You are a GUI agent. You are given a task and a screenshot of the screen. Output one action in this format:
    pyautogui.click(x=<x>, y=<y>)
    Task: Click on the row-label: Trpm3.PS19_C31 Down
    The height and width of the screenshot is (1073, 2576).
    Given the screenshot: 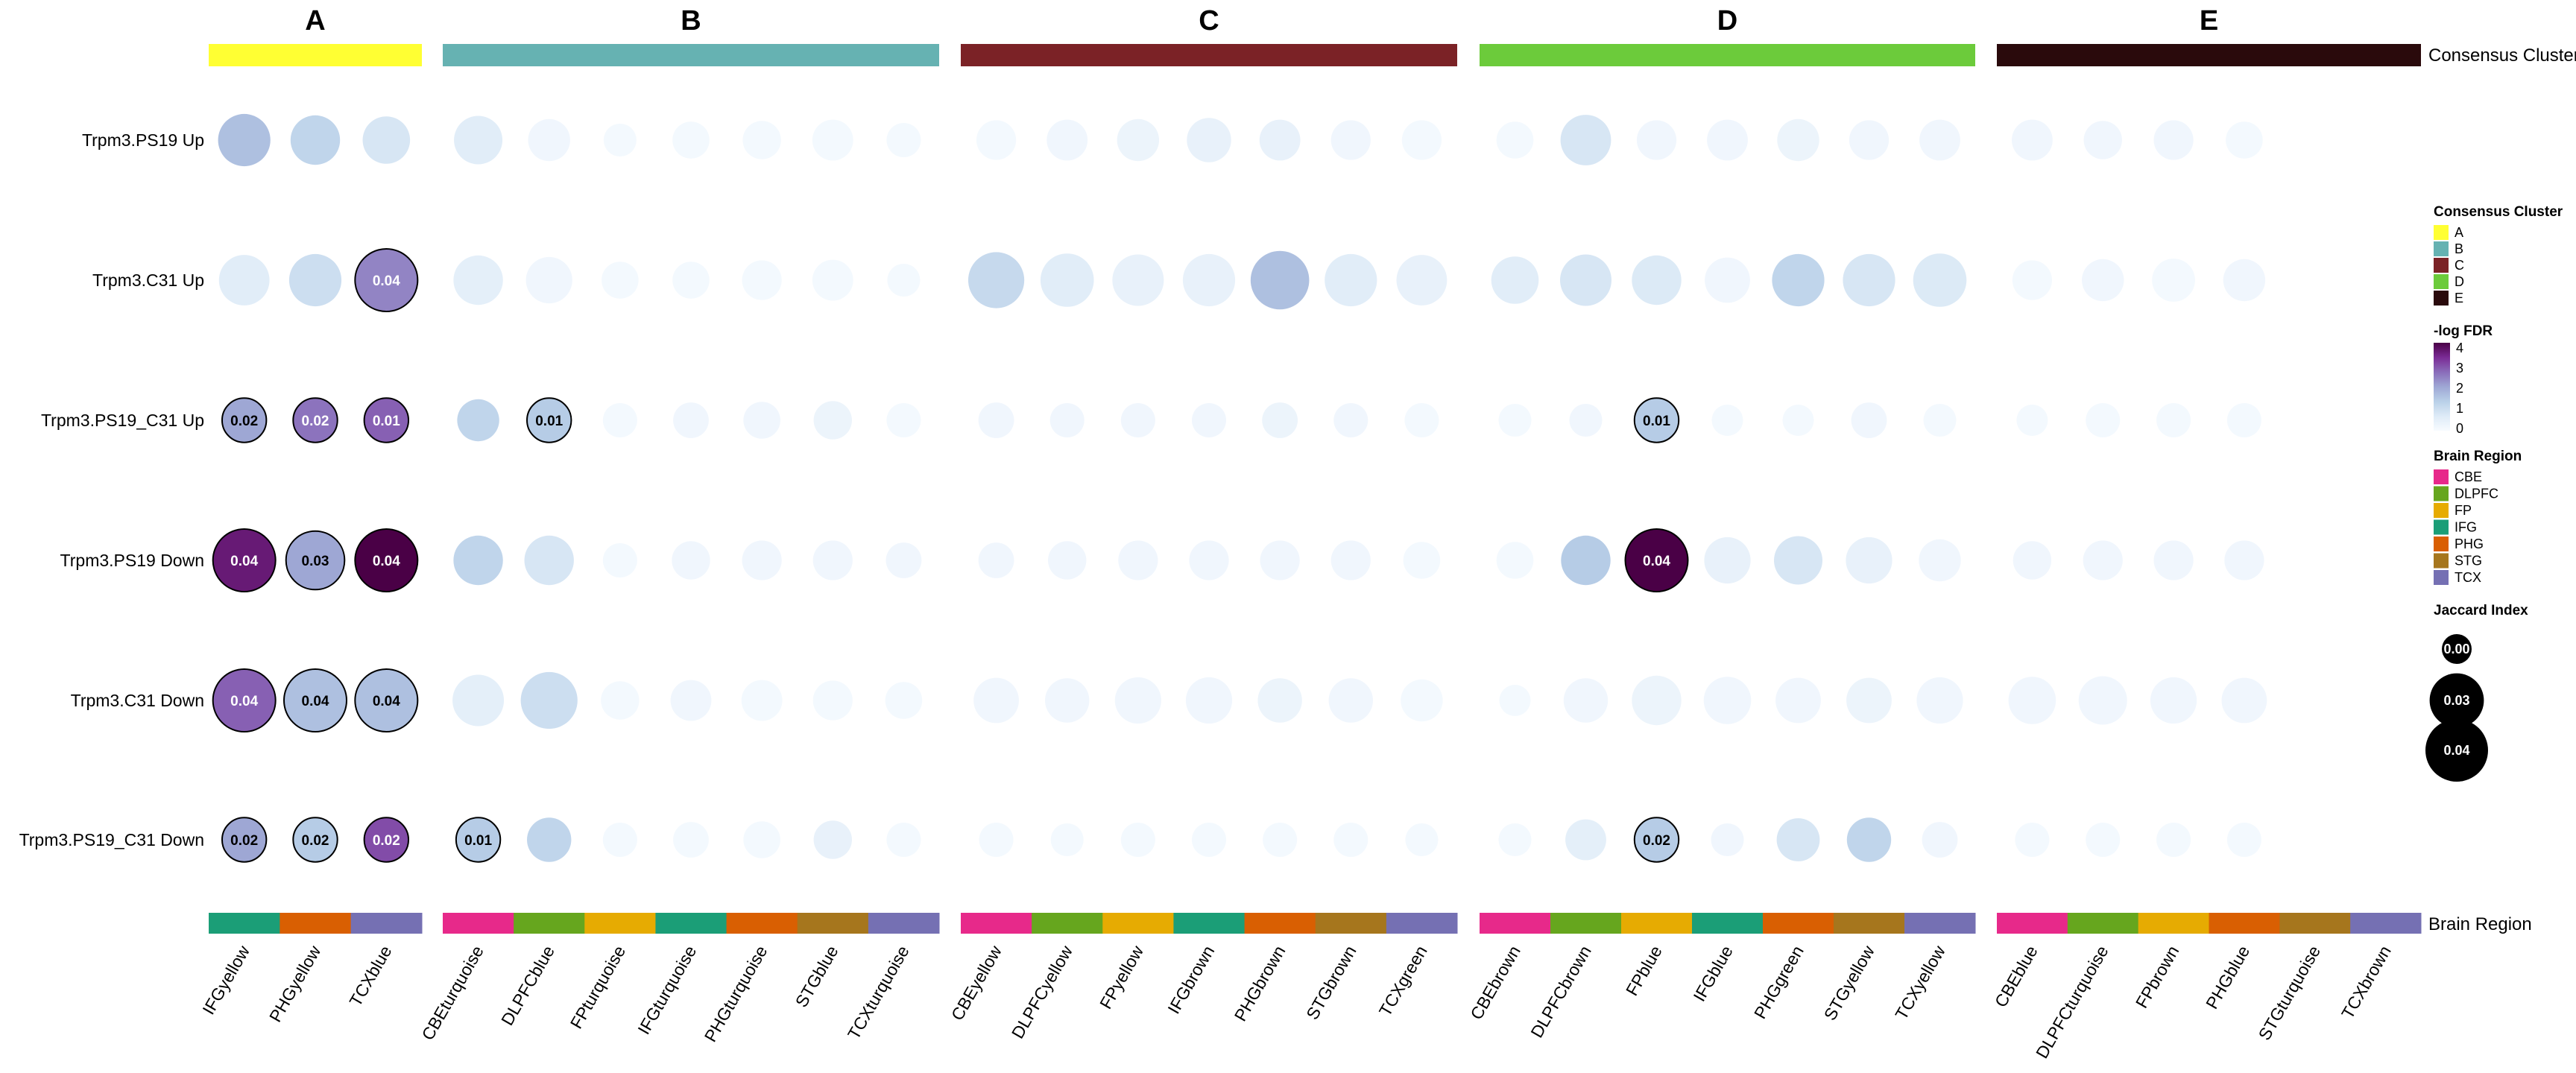 What is the action you would take?
    pyautogui.click(x=111, y=839)
    